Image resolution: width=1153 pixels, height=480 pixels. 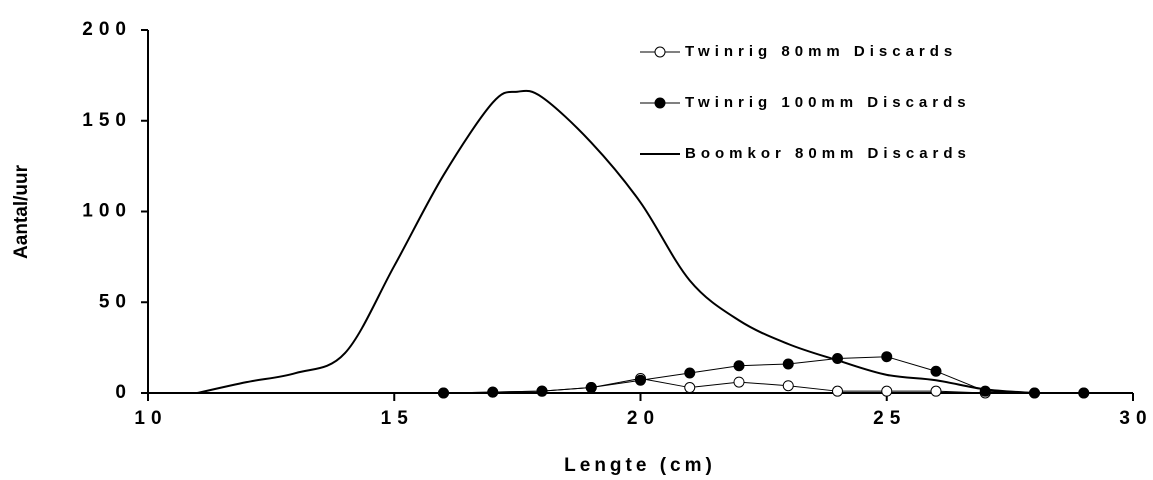 What do you see at coordinates (643, 418) in the screenshot?
I see `x-tick-label: 20` at bounding box center [643, 418].